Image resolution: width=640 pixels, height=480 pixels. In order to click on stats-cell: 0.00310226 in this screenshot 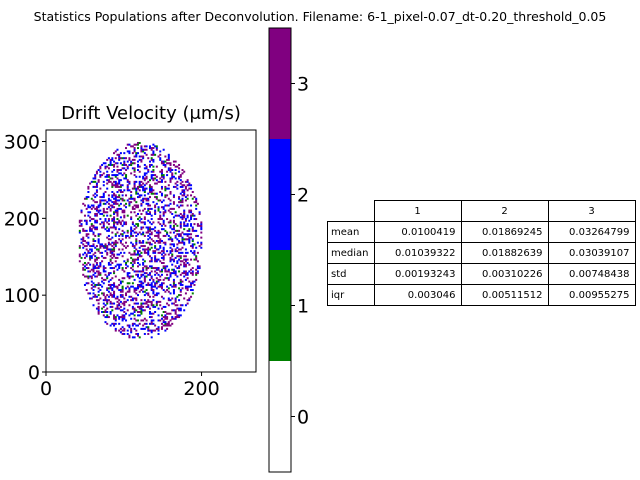, I will do `click(504, 274)`.